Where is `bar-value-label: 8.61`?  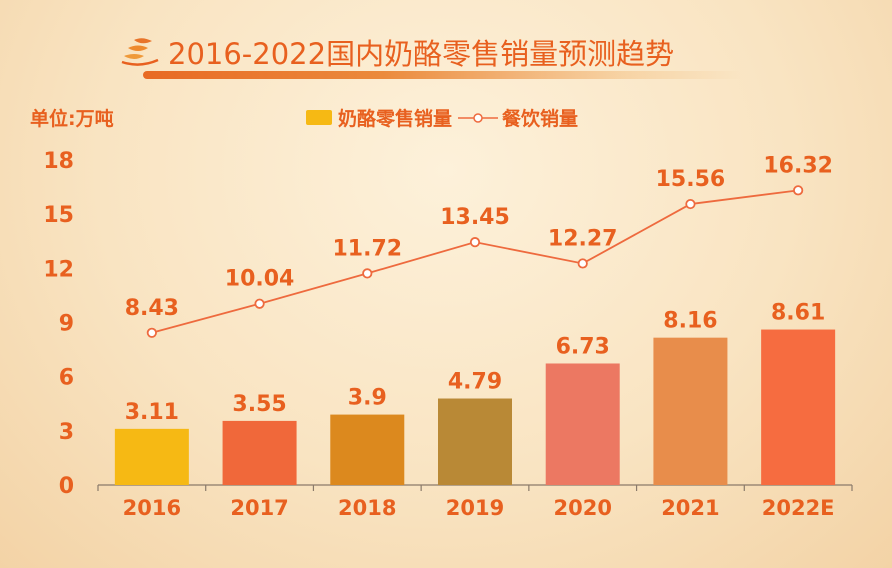 bar-value-label: 8.61 is located at coordinates (798, 313).